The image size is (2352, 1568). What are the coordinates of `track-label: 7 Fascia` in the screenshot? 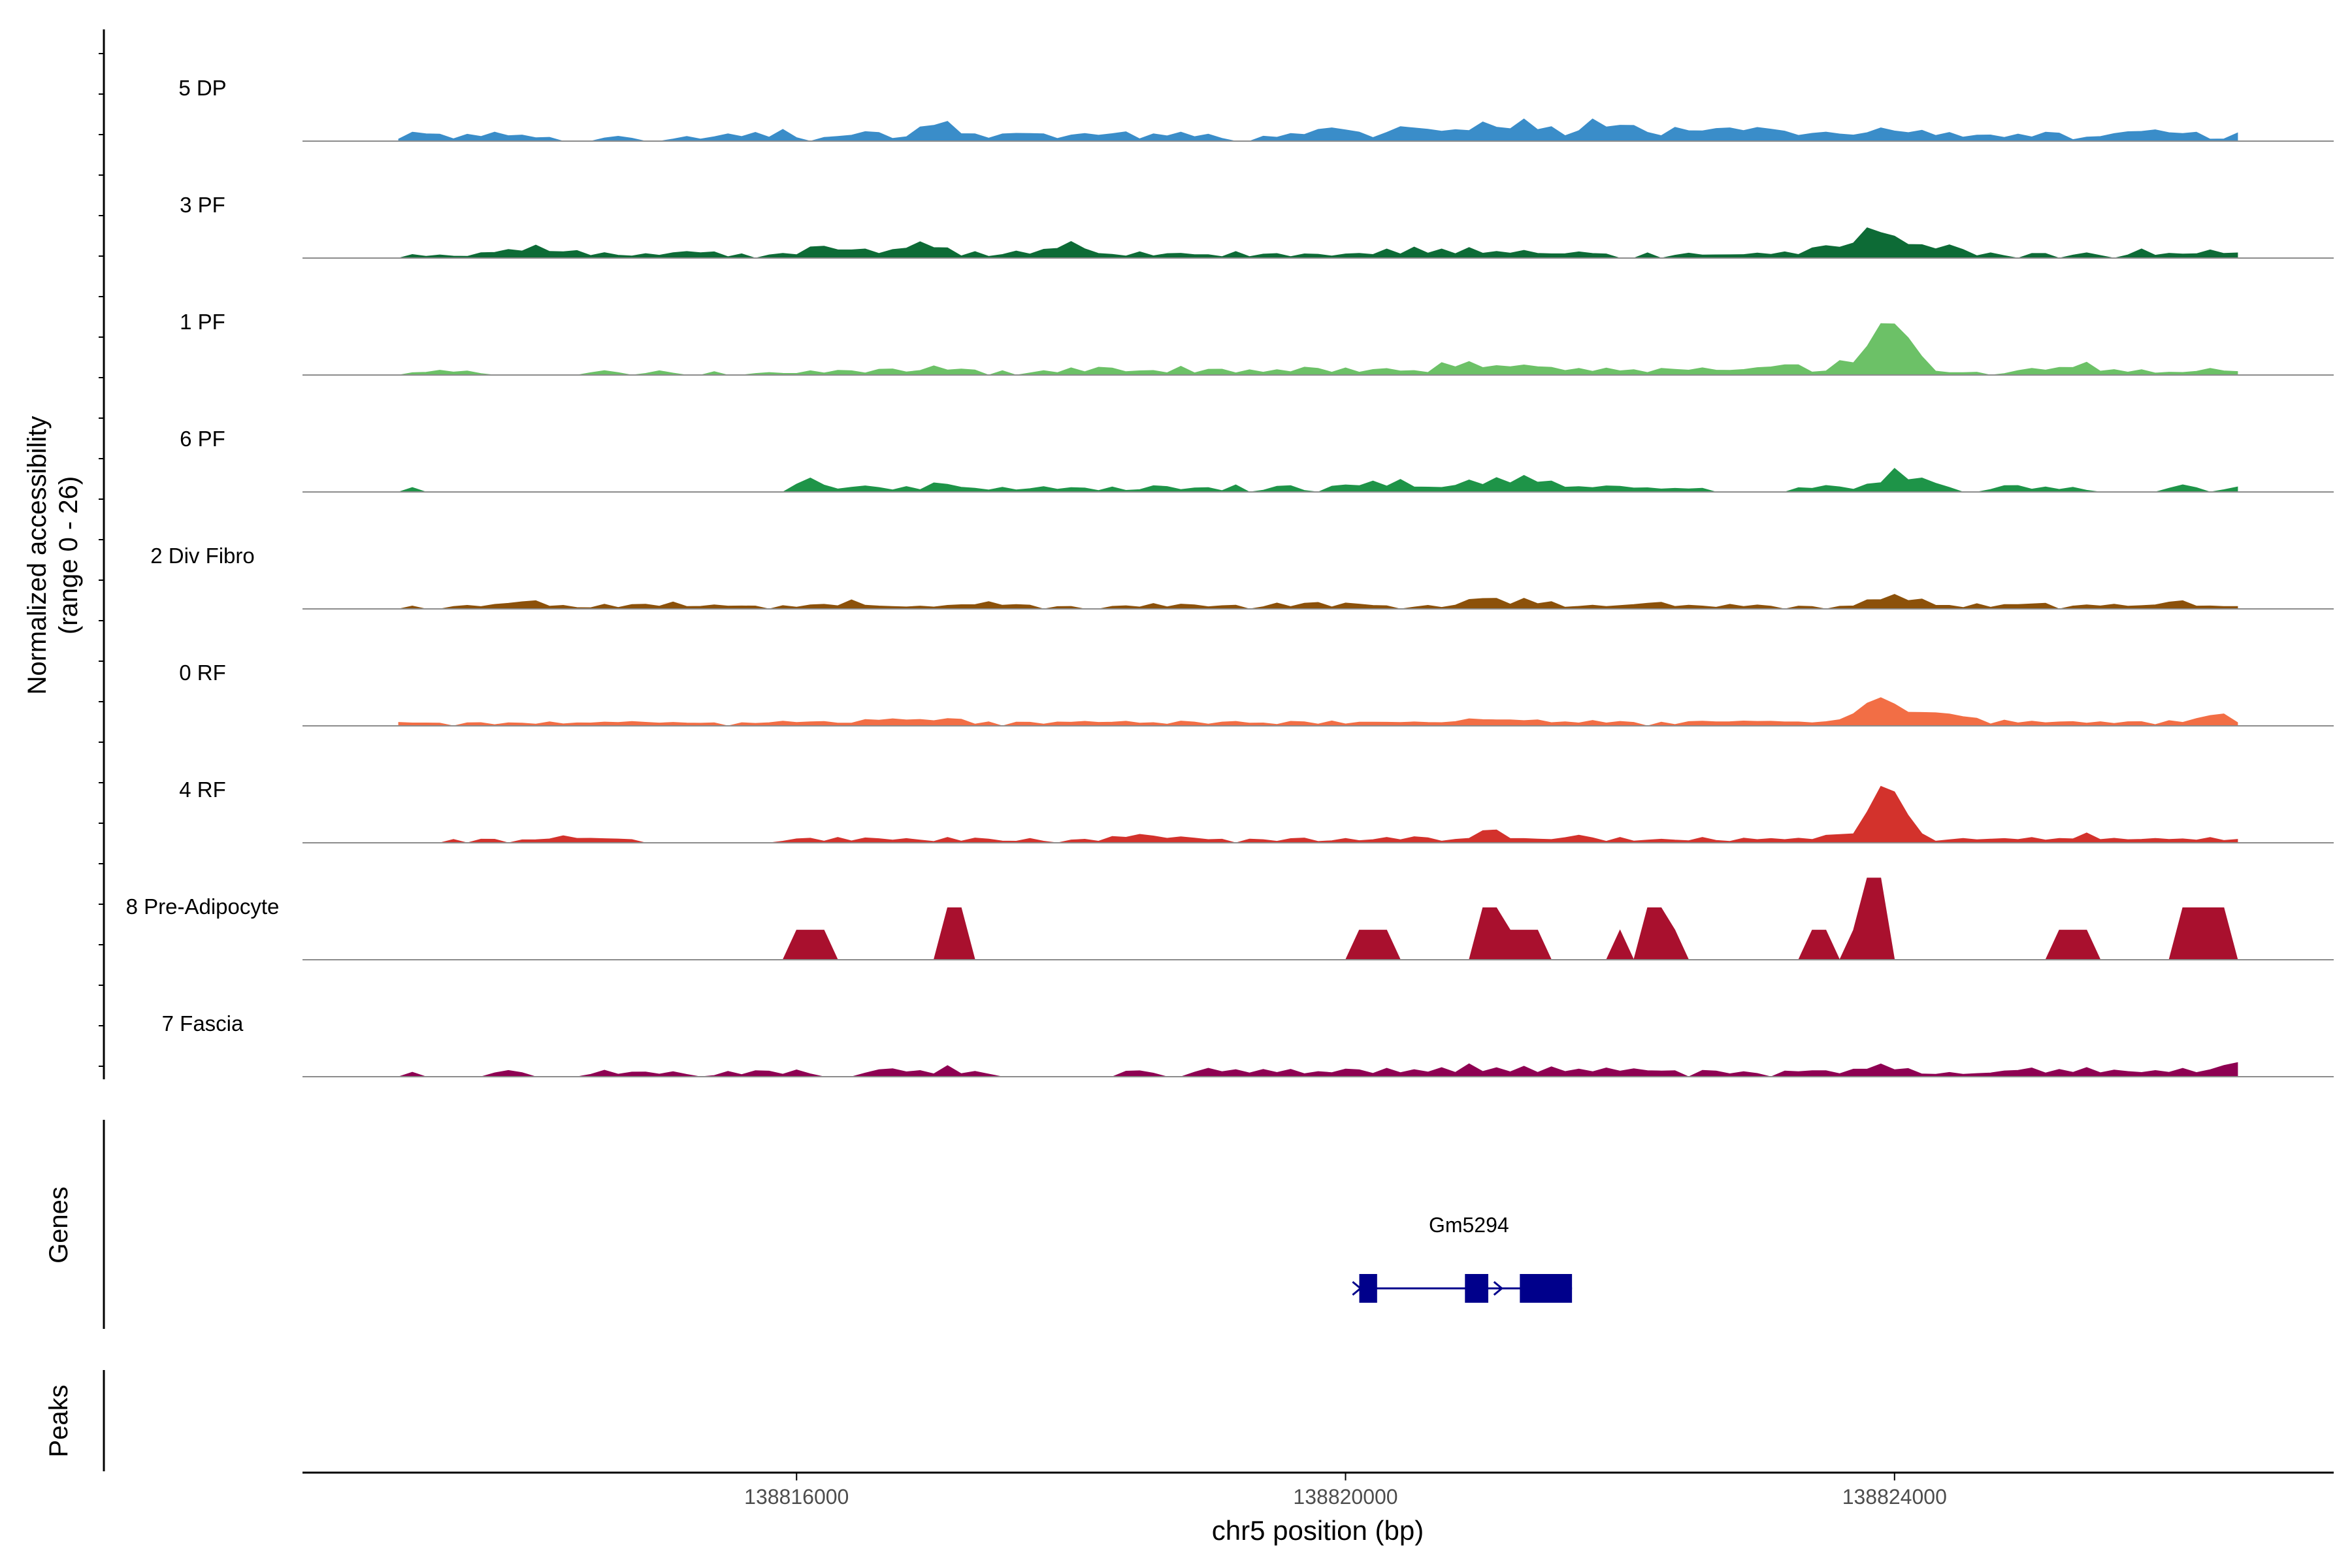 It's located at (203, 1023).